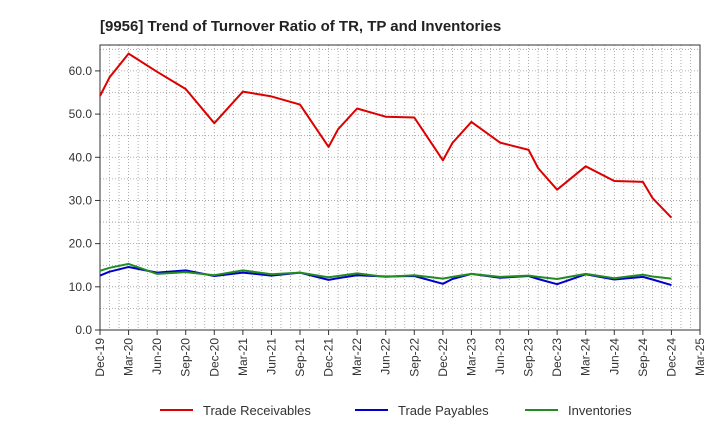 Image resolution: width=720 pixels, height=440 pixels. What do you see at coordinates (443, 410) in the screenshot?
I see `legend-label-1: Trade Payables` at bounding box center [443, 410].